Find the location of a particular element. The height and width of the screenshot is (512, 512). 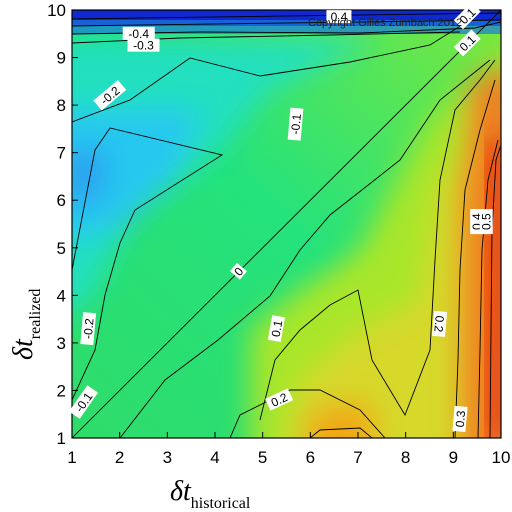

x-axis-ticks: 1 2 3 4 5 6 7 8 9 10 is located at coordinates (288, 449).